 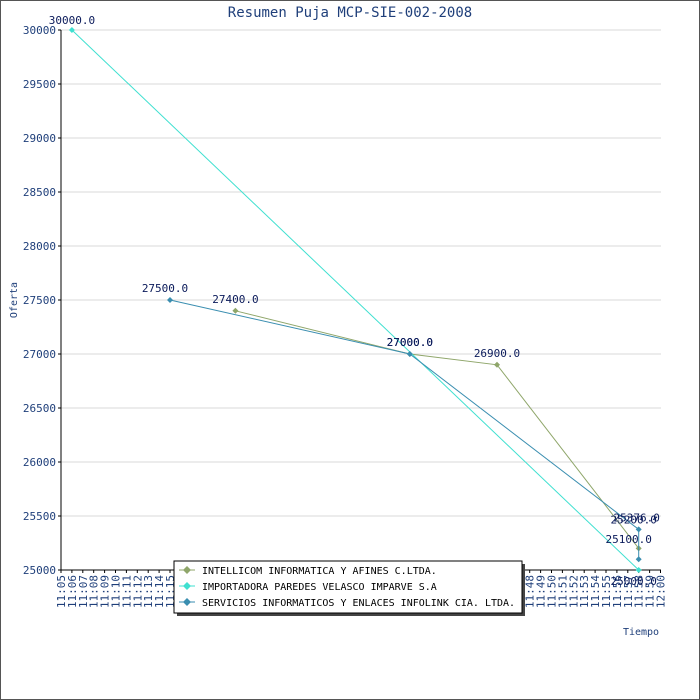 What do you see at coordinates (14, 300) in the screenshot?
I see `y-axis-label: Oferta` at bounding box center [14, 300].